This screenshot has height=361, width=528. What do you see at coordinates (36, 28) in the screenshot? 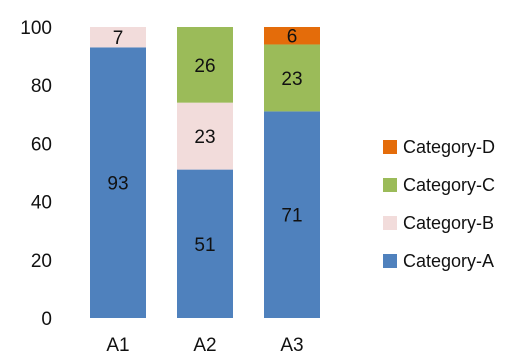
I see `y-tick-label: 100` at bounding box center [36, 28].